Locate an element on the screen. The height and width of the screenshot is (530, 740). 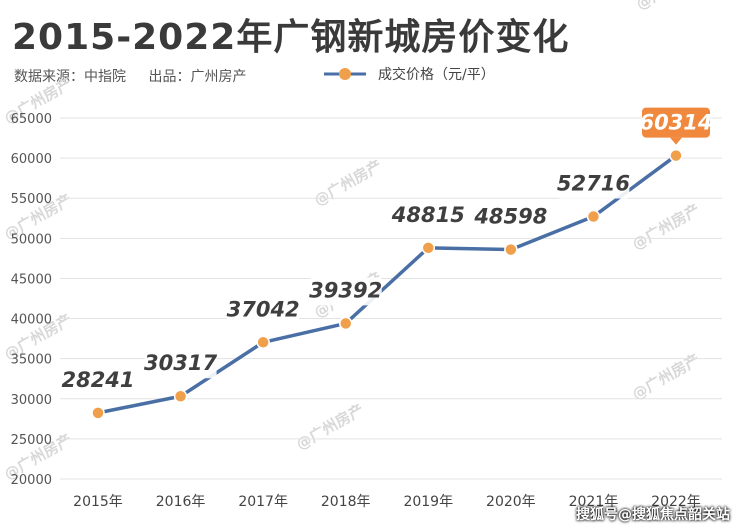
x-tick-label: 2016年 is located at coordinates (181, 502).